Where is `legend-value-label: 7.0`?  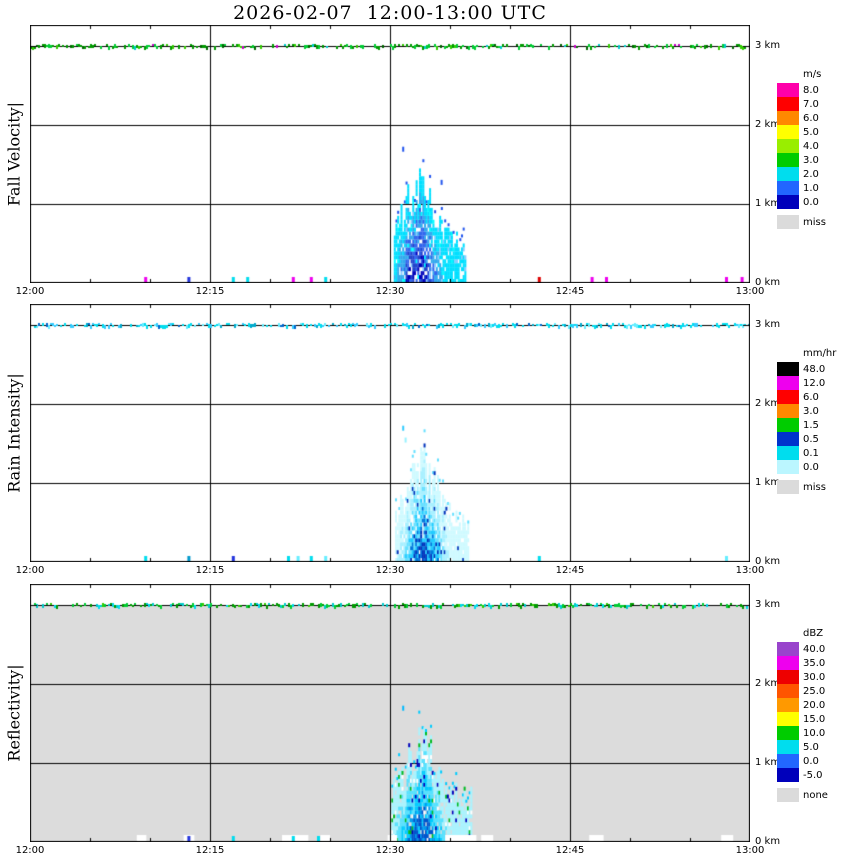
legend-value-label: 7.0 is located at coordinates (811, 104).